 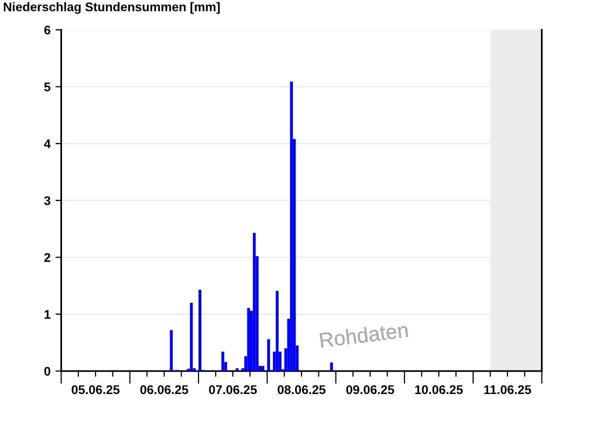 I want to click on x-tick-label: 11.06.25, so click(x=508, y=389).